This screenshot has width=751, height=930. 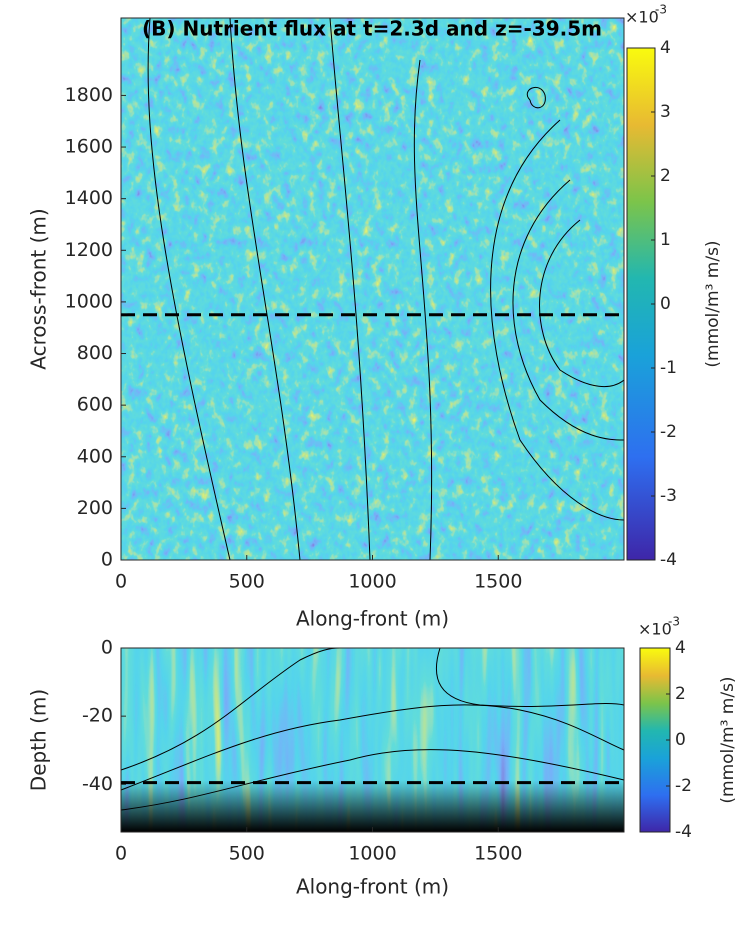 What do you see at coordinates (668, 368) in the screenshot?
I see `colorbar-tick-label: -1` at bounding box center [668, 368].